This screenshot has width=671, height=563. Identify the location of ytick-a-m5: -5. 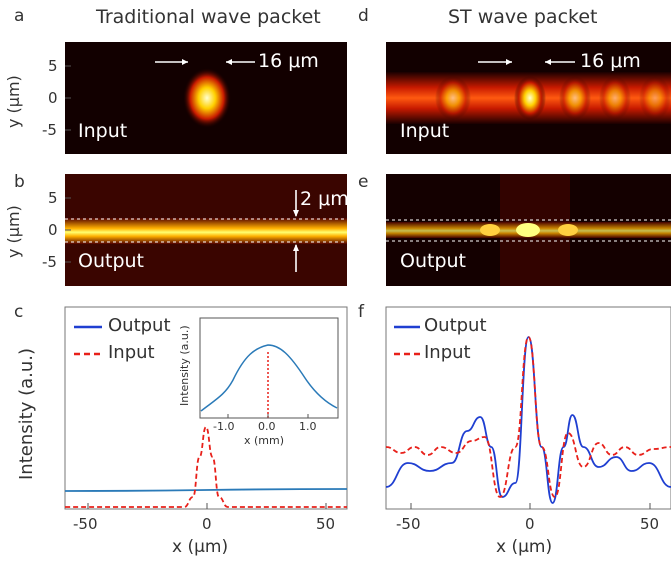
(49, 130).